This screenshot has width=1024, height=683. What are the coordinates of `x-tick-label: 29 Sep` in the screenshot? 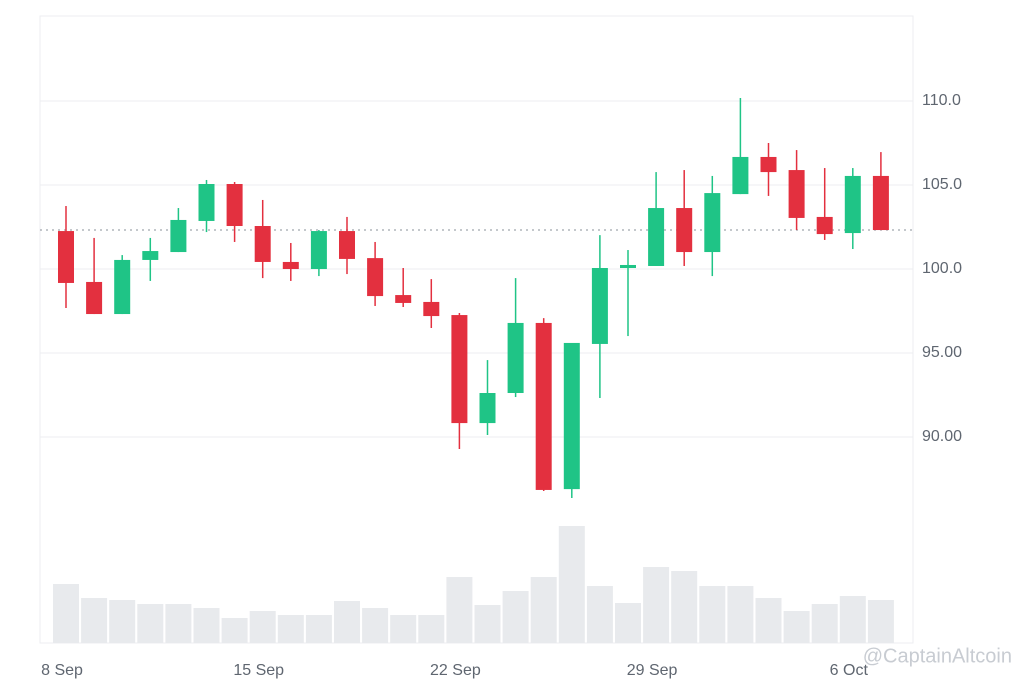 It's located at (652, 670).